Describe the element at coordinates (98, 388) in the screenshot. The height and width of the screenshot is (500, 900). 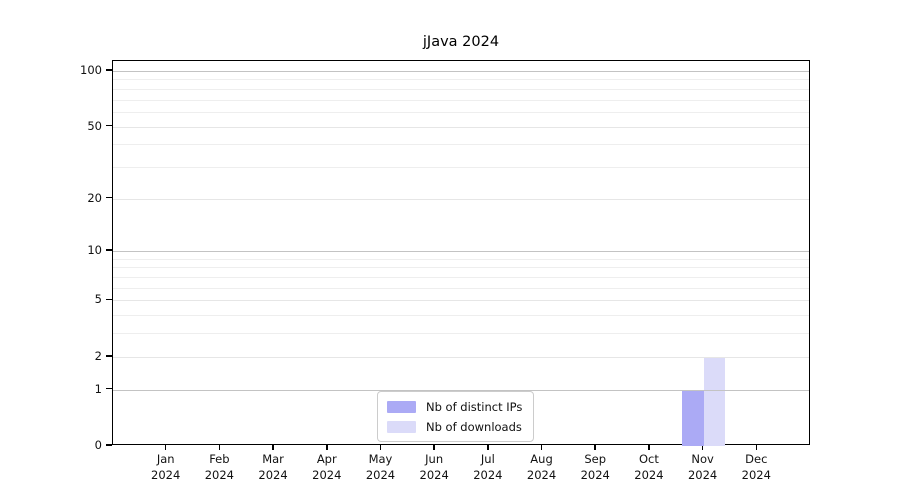
I see `y-tick-label: 1` at that location.